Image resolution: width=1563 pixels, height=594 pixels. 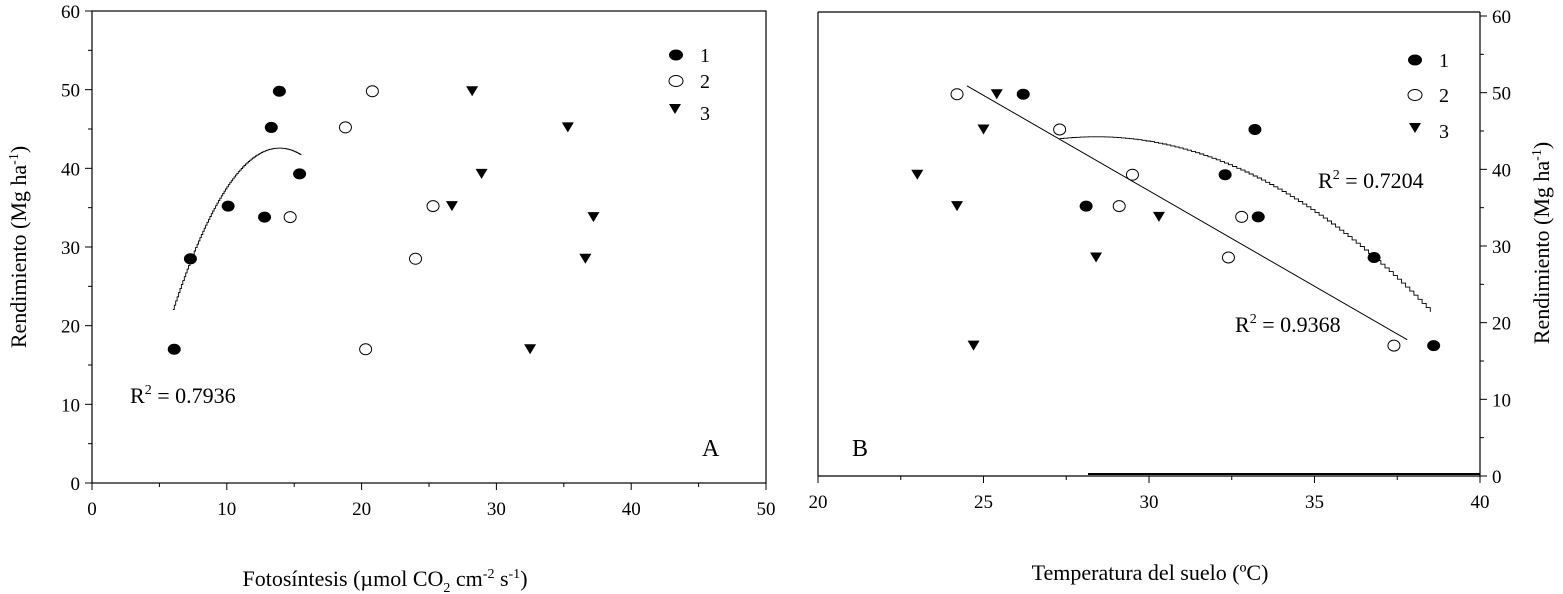 What do you see at coordinates (1428, 96) in the screenshot?
I see `panel-b-legend: 1 2 3` at bounding box center [1428, 96].